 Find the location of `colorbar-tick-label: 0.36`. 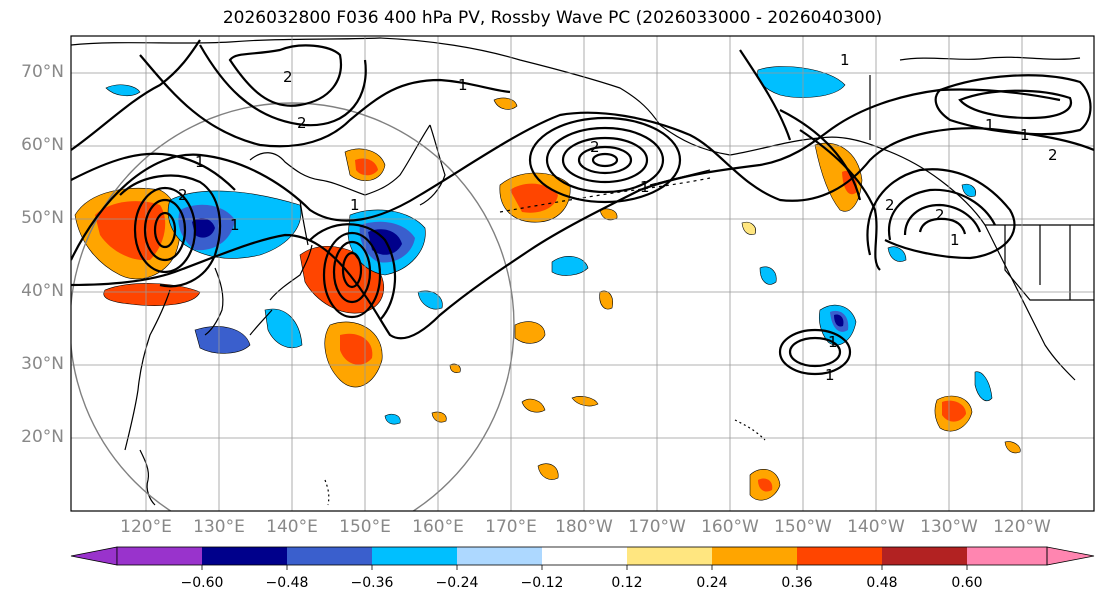

colorbar-tick-label: 0.36 is located at coordinates (797, 583).